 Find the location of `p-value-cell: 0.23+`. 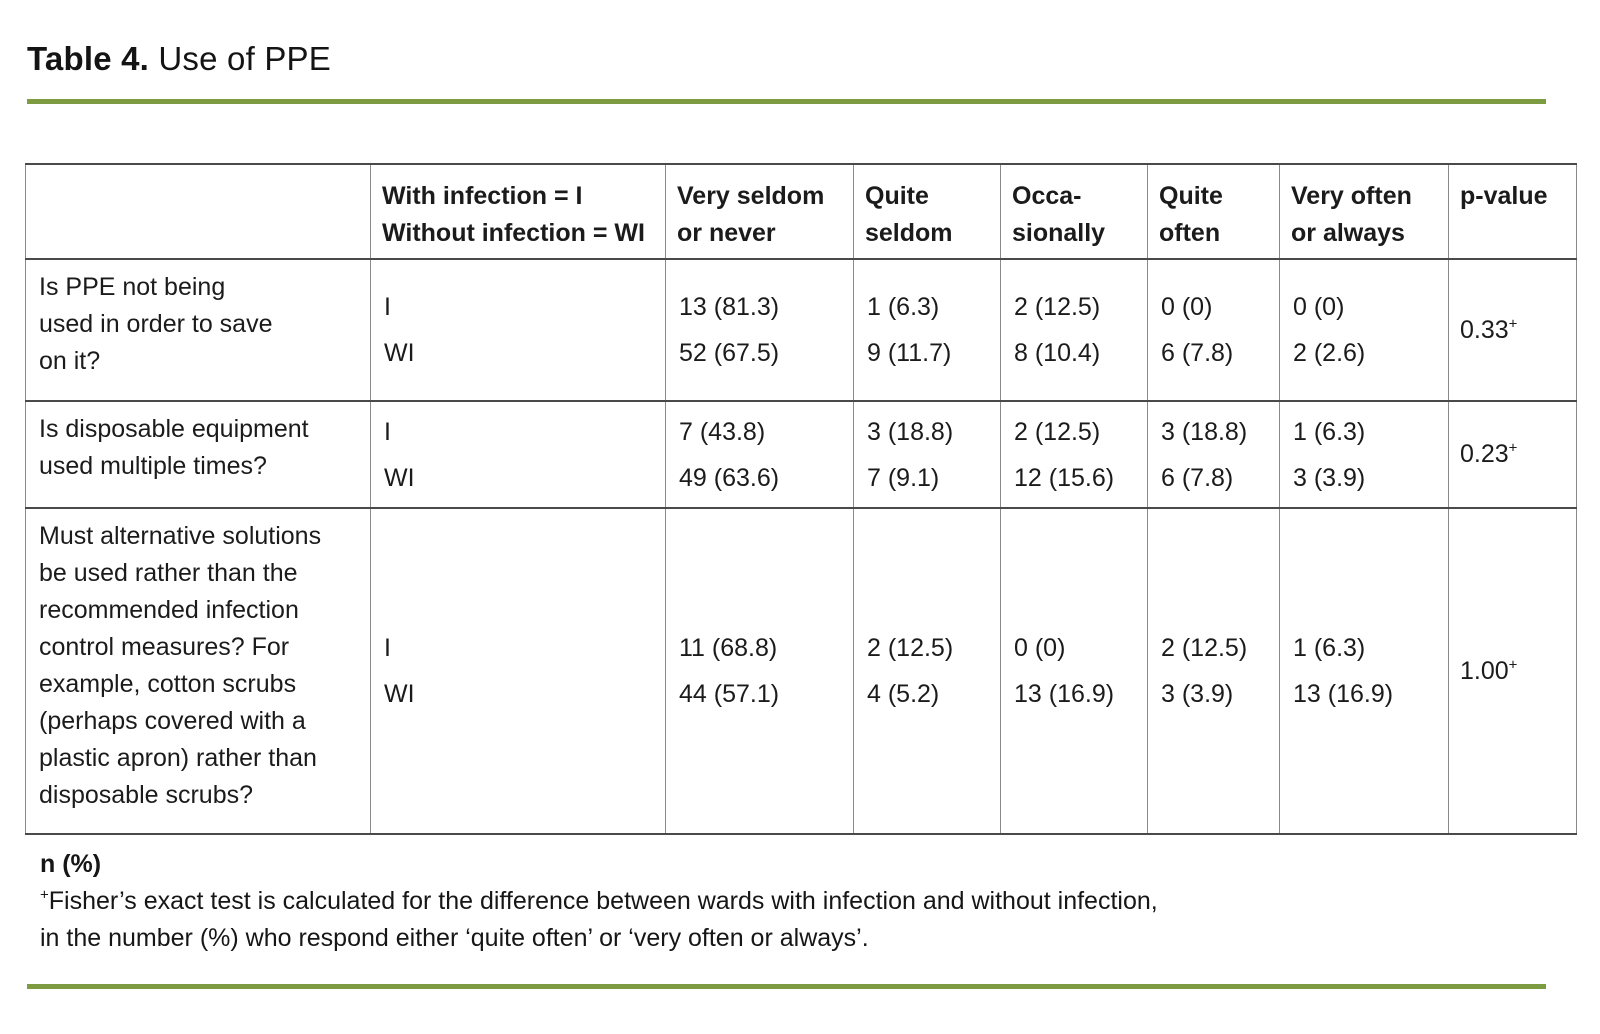

p-value-cell: 0.23+ is located at coordinates (1512, 454).